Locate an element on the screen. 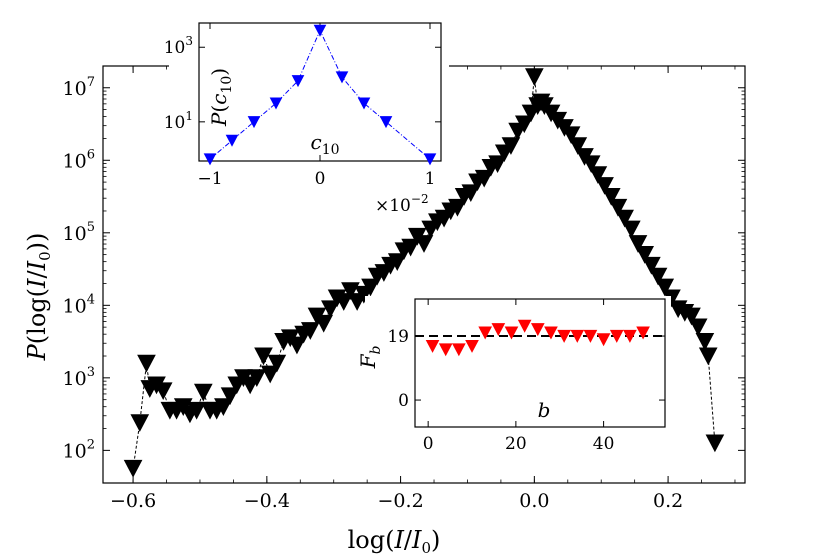  inset-c10-y-tick-base: 10 is located at coordinates (175, 48).